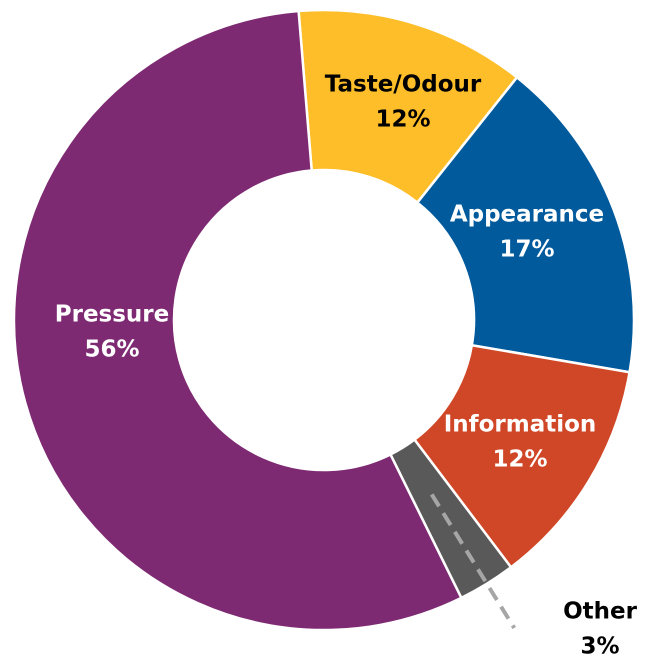  What do you see at coordinates (527, 215) in the screenshot?
I see `slice-label: Appearance` at bounding box center [527, 215].